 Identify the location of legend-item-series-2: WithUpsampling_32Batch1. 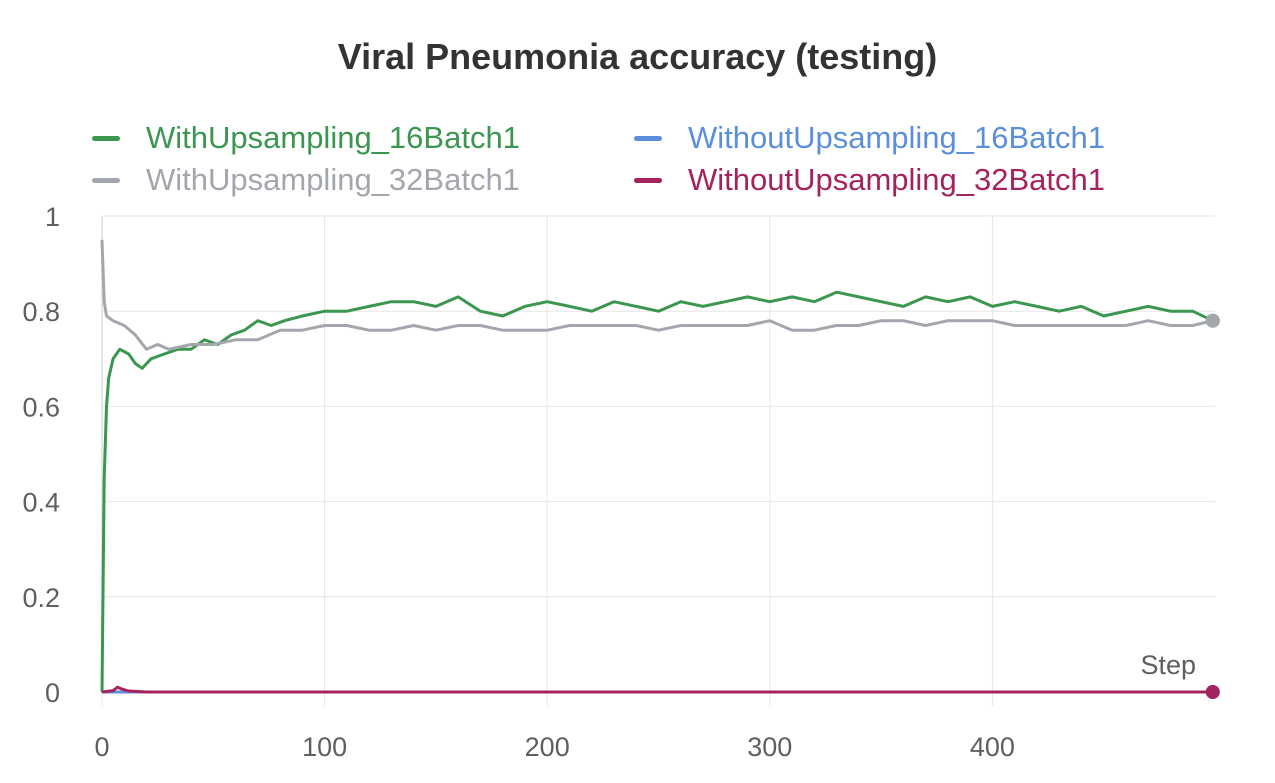
(306, 180).